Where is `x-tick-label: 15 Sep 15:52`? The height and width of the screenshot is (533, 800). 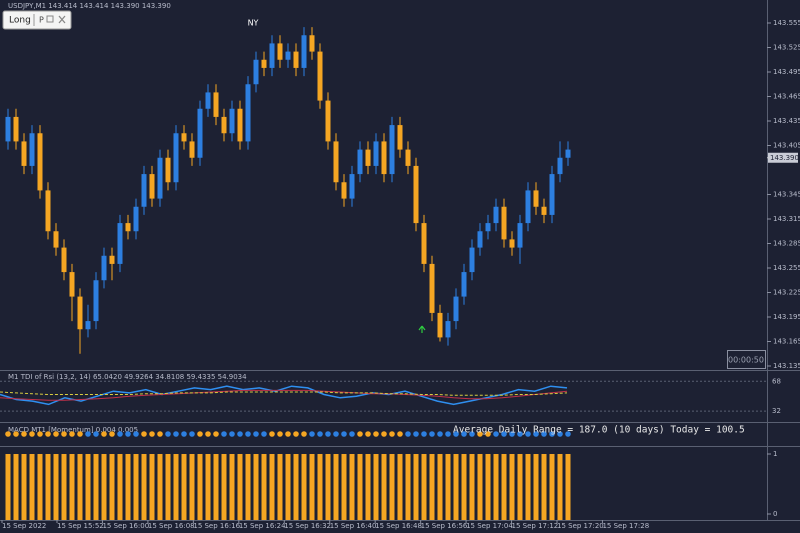
x-tick-label: 15 Sep 15:52 is located at coordinates (80, 526).